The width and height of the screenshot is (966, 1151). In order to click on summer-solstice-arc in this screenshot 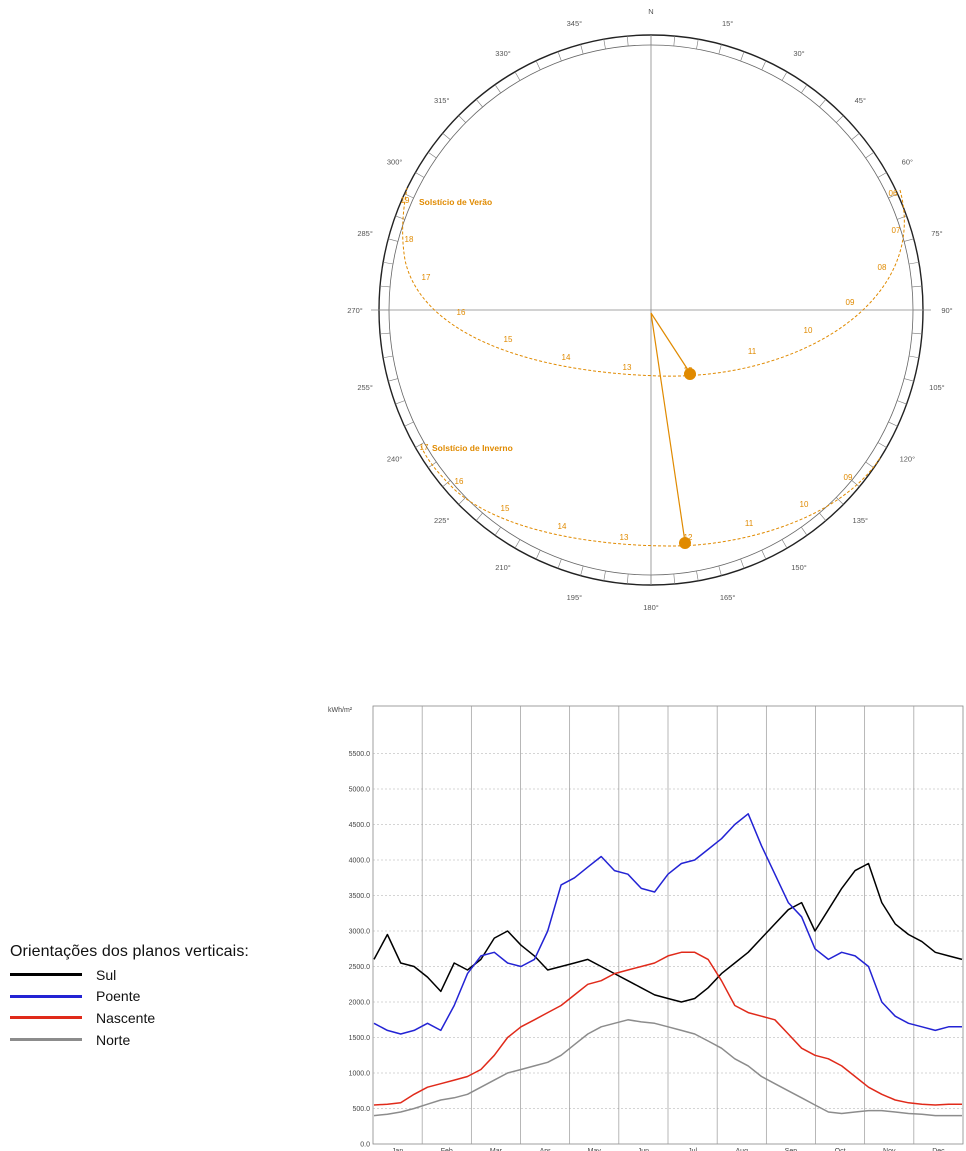, I will do `click(653, 282)`.